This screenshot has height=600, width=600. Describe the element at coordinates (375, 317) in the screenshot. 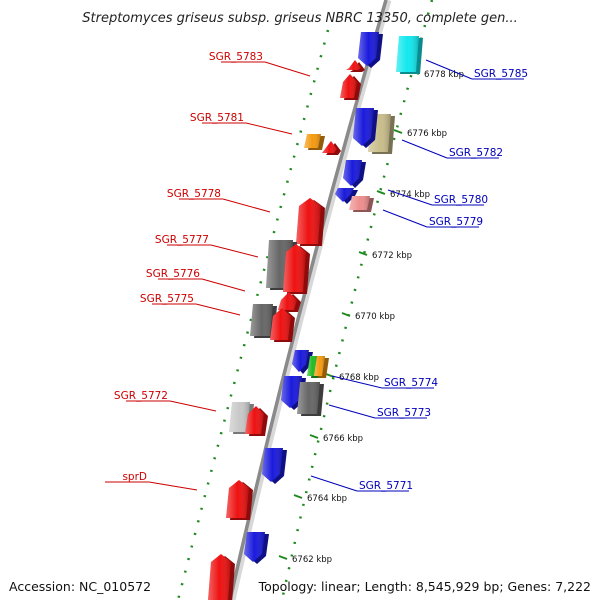

I see `tick-label: 6770 kbp` at that location.